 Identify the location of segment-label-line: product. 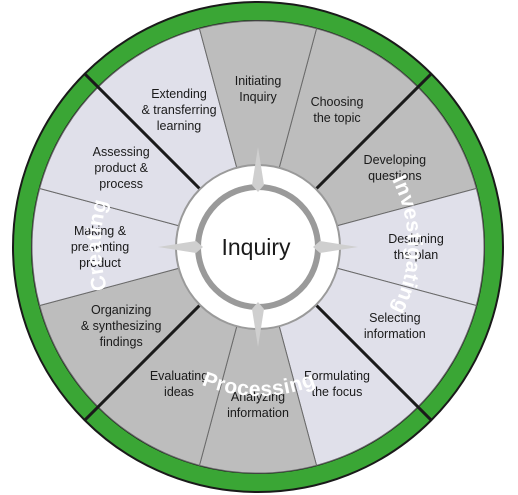
(100, 263).